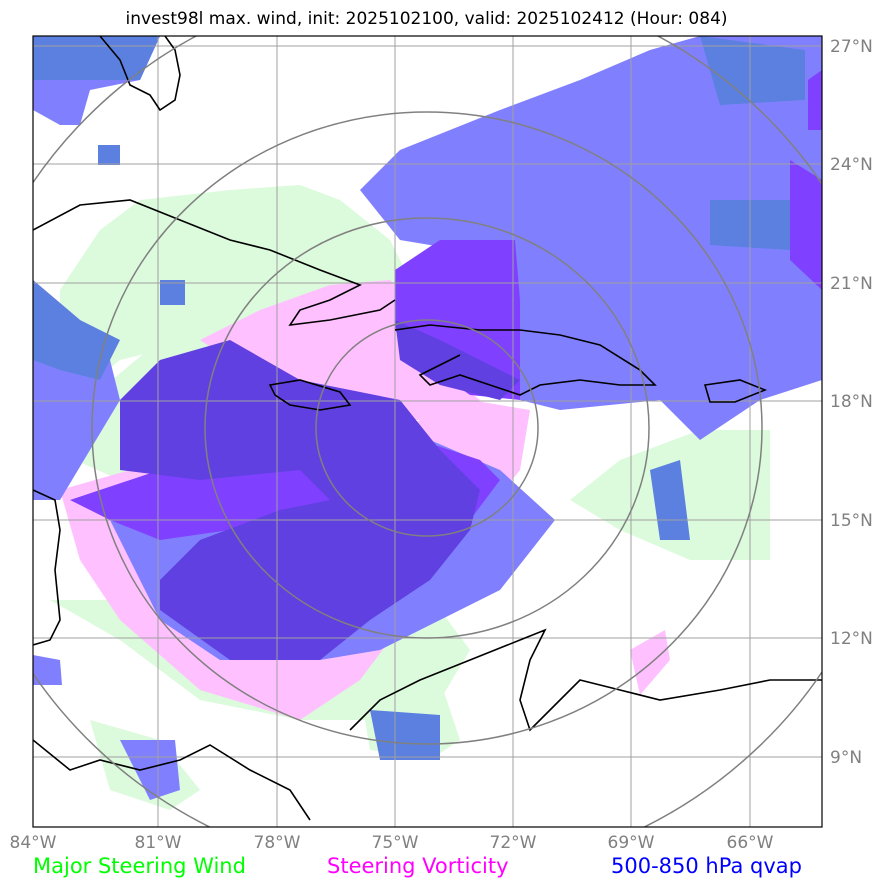 Image resolution: width=893 pixels, height=891 pixels. I want to click on lat-tick: 27°N, so click(851, 47).